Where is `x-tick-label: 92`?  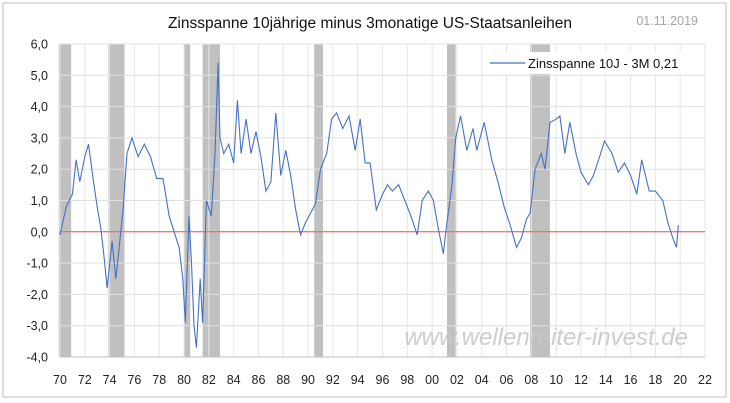 x-tick-label: 92 is located at coordinates (333, 380).